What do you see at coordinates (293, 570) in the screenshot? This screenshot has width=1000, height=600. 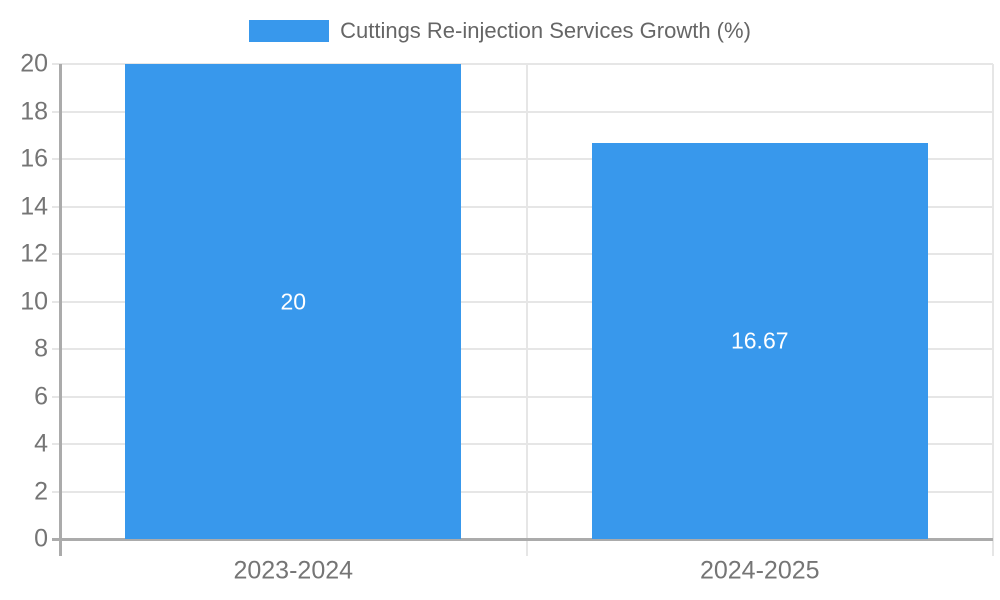 I see `x-tick-label: 2023-2024` at bounding box center [293, 570].